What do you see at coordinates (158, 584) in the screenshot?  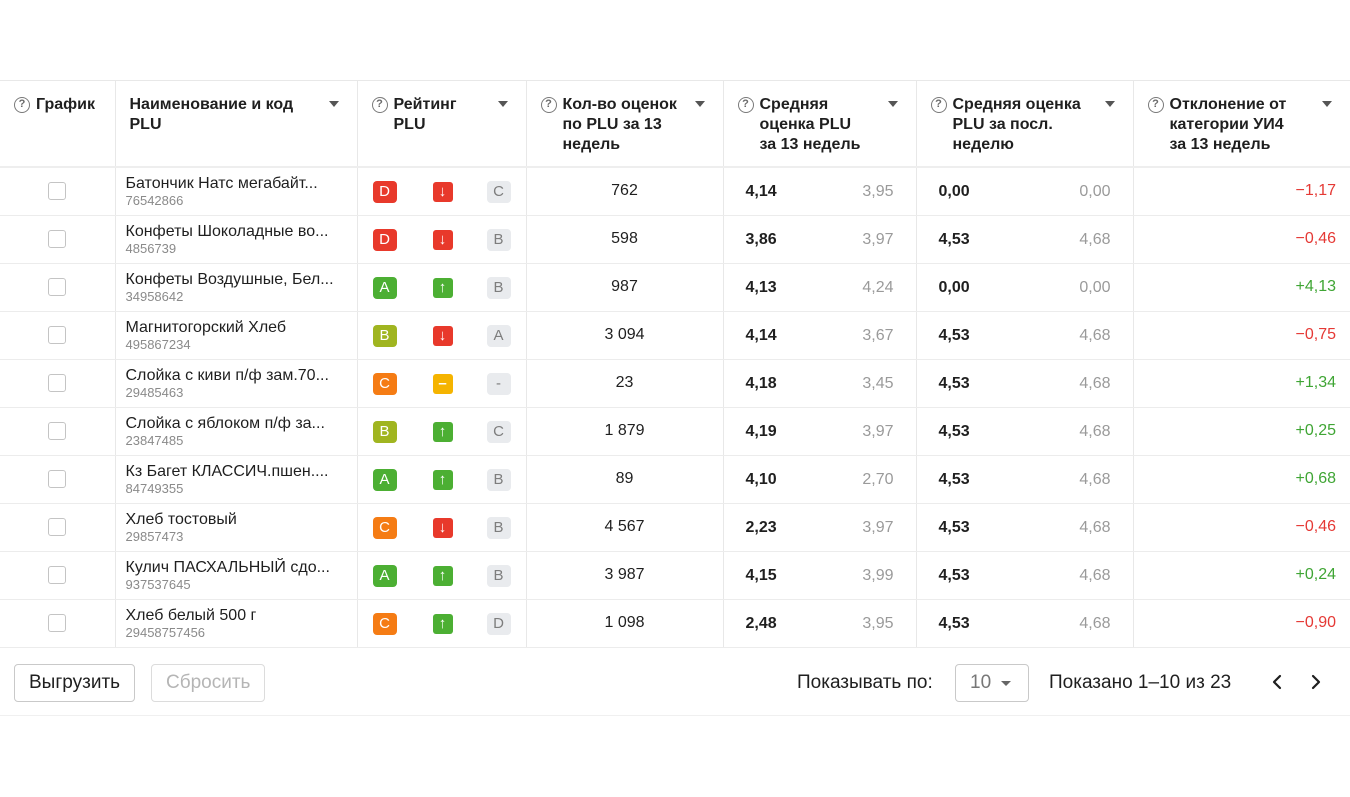 I see `plu-code: 937537645` at bounding box center [158, 584].